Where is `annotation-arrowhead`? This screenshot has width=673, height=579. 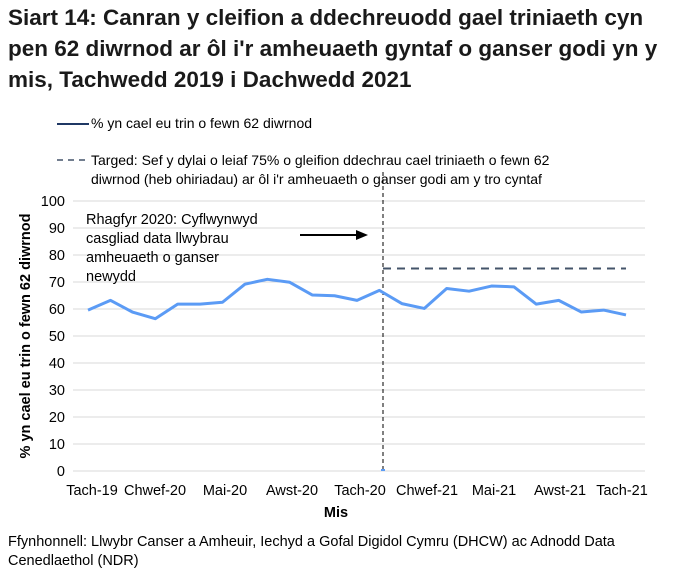 annotation-arrowhead is located at coordinates (362, 235).